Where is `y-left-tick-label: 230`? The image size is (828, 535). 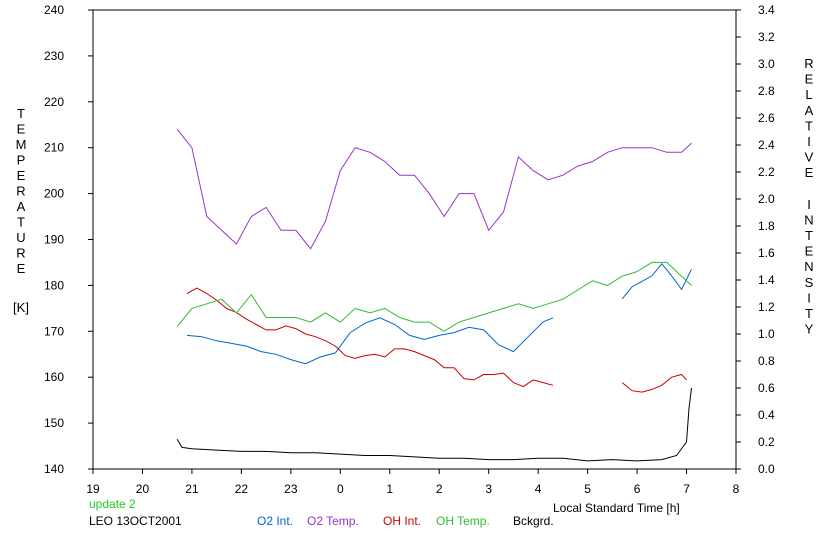 y-left-tick-label: 230 is located at coordinates (54, 56).